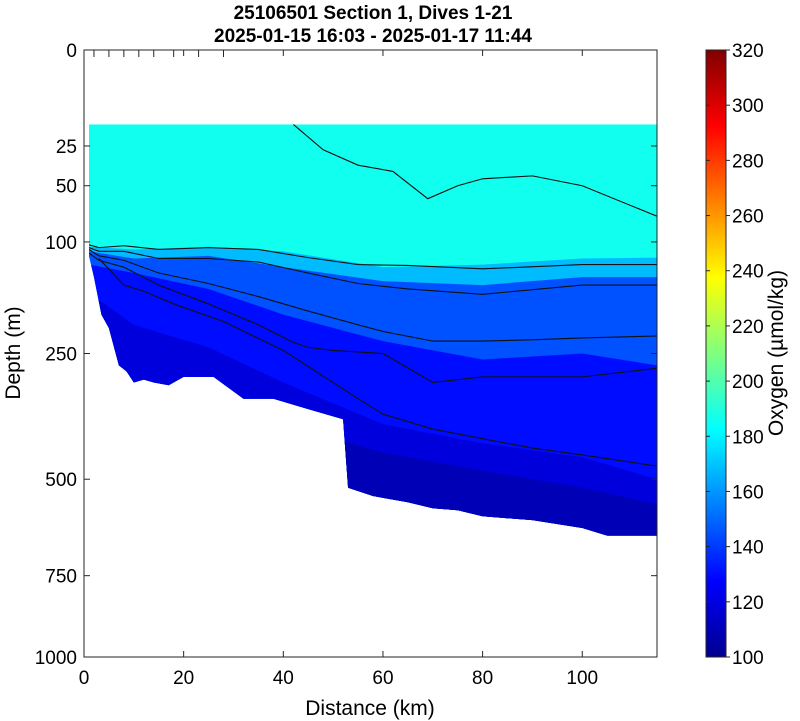 The height and width of the screenshot is (721, 800). What do you see at coordinates (748, 437) in the screenshot?
I see `colorbar-tick-label: 180` at bounding box center [748, 437].